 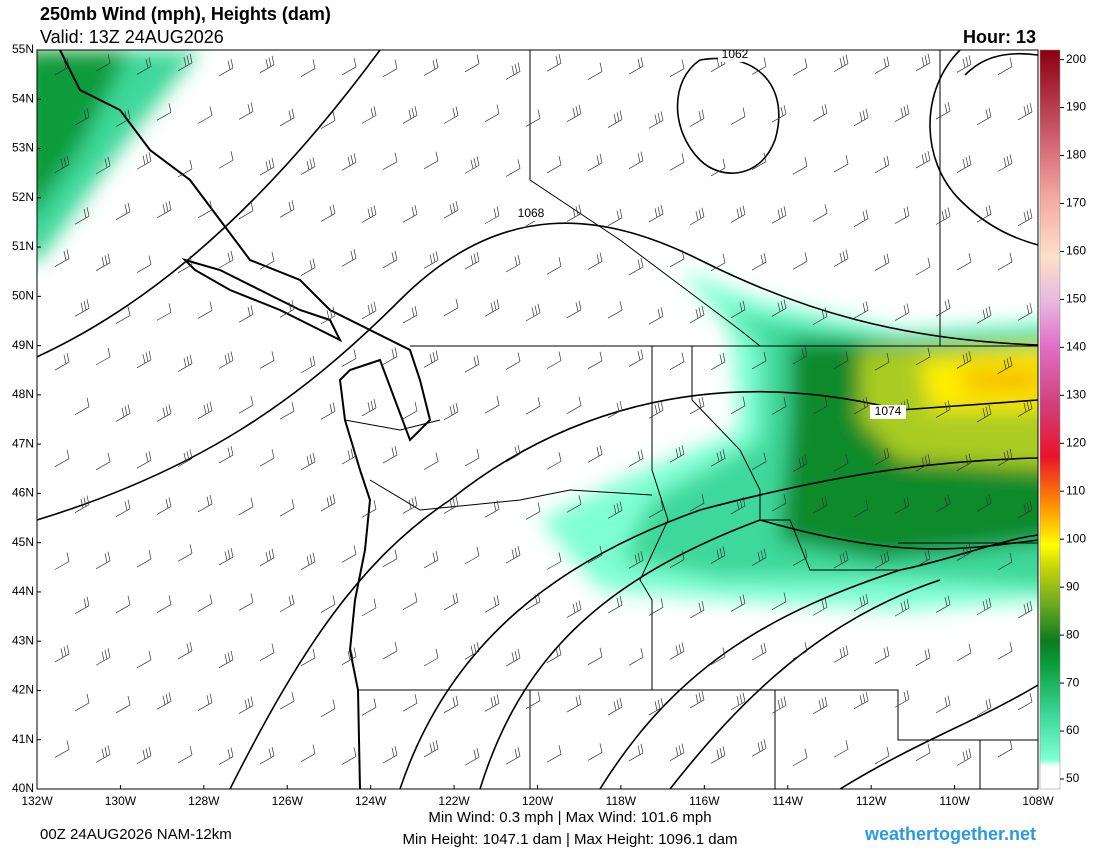 I want to click on colorbar-label: 160, so click(x=1076, y=251).